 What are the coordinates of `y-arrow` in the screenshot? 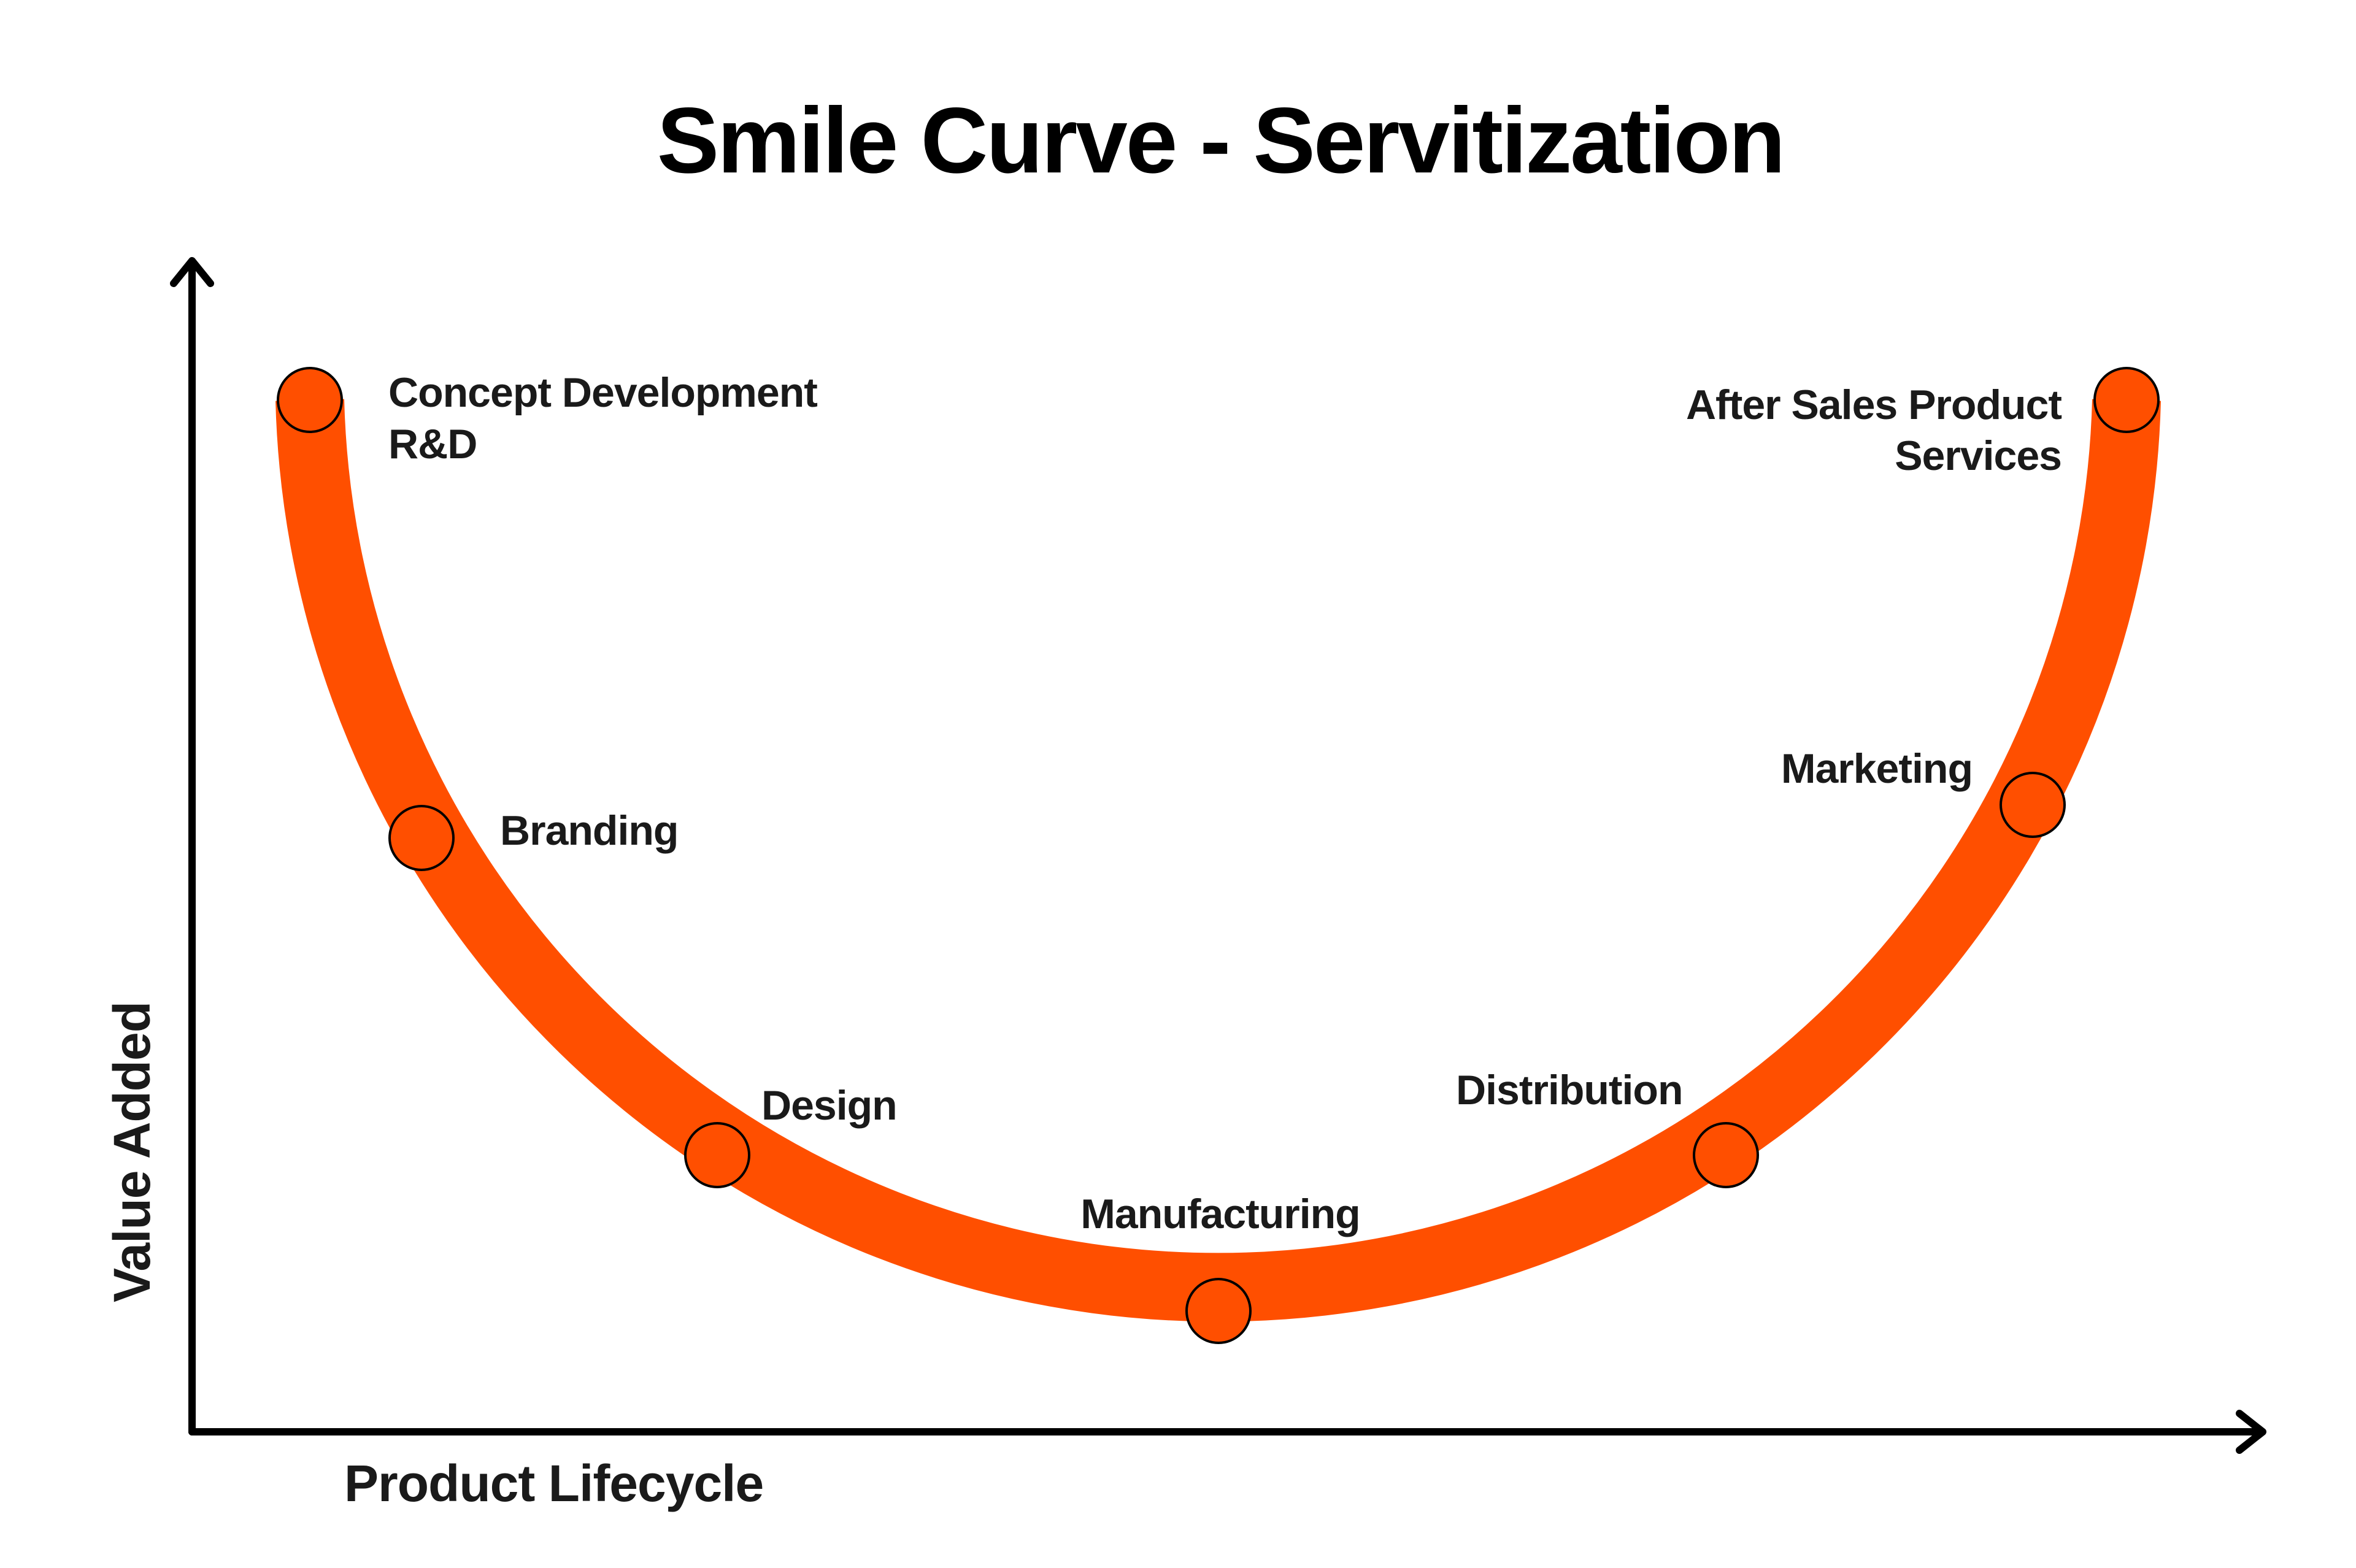 It's located at (192, 272).